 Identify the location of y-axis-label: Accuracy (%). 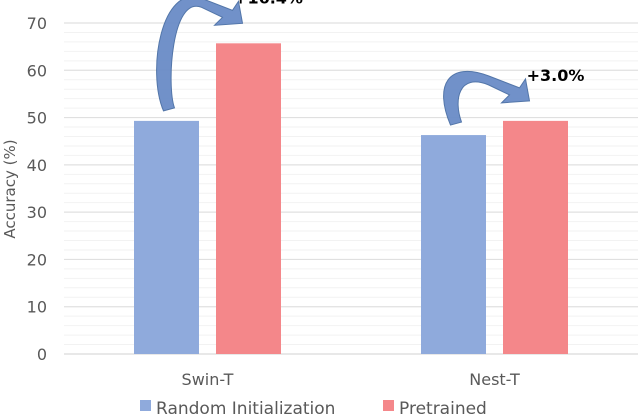
(10, 188).